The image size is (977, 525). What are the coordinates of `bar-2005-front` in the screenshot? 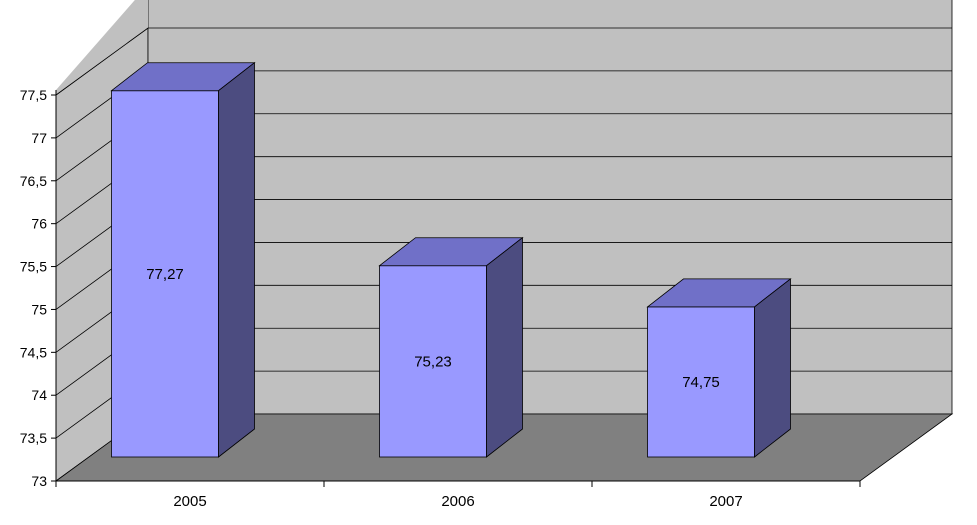 It's located at (165, 274).